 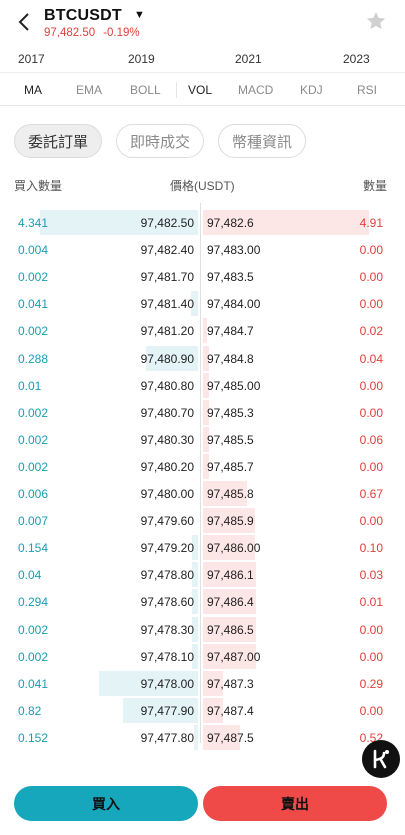 What do you see at coordinates (33, 250) in the screenshot?
I see `bid-qty: 0.004` at bounding box center [33, 250].